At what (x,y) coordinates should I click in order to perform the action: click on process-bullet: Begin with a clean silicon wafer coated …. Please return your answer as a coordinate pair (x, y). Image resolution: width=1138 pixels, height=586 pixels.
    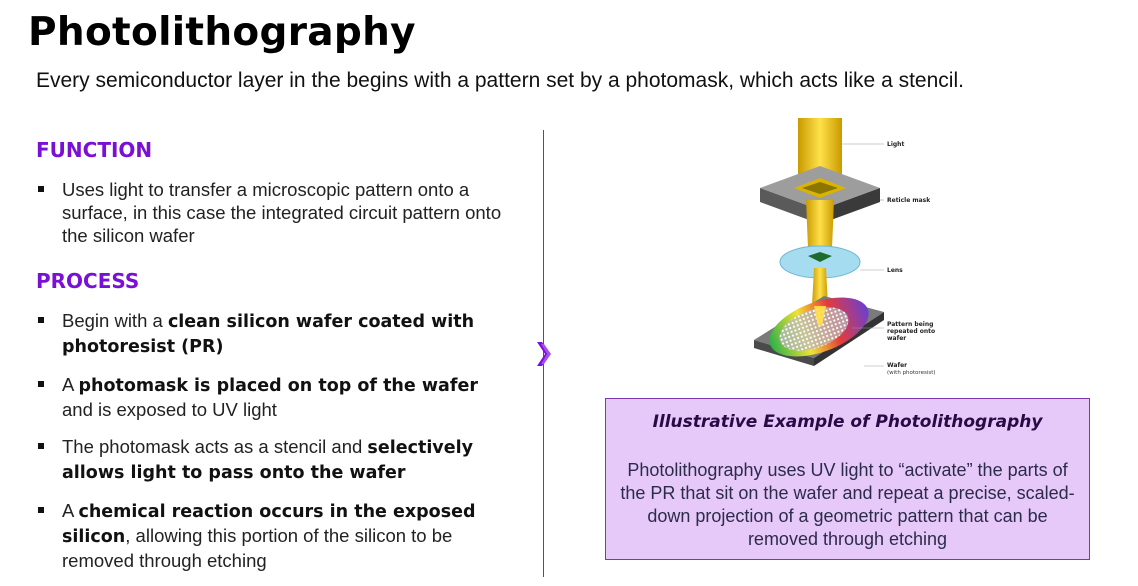
    Looking at the image, I should click on (271, 334).